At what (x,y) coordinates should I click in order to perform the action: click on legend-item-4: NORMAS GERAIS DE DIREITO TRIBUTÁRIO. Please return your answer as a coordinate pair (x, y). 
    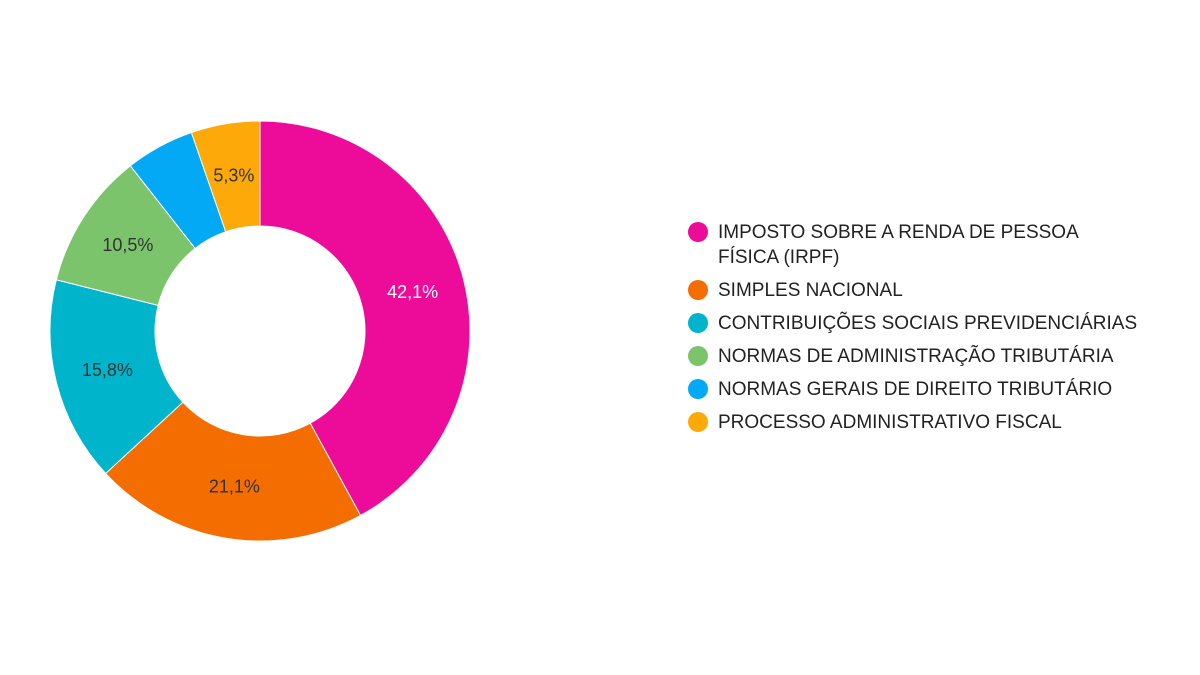
    Looking at the image, I should click on (923, 389).